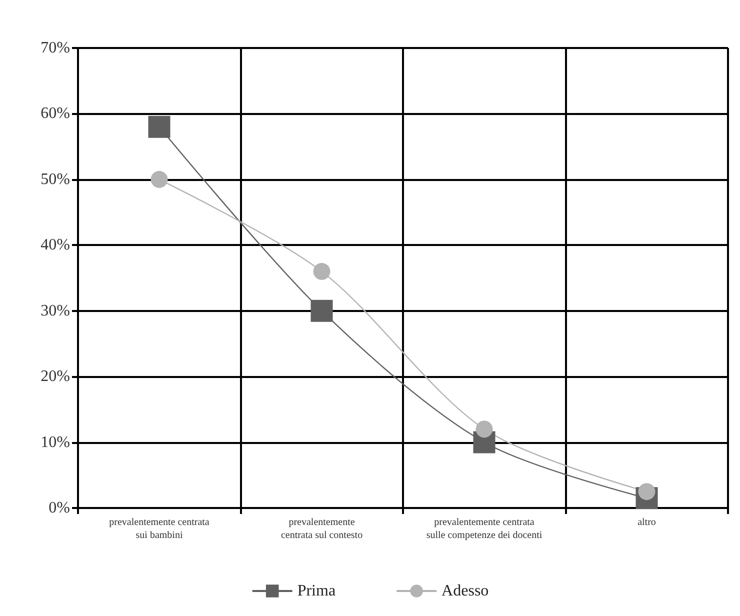  What do you see at coordinates (55, 179) in the screenshot?
I see `y-tick-label: 50%` at bounding box center [55, 179].